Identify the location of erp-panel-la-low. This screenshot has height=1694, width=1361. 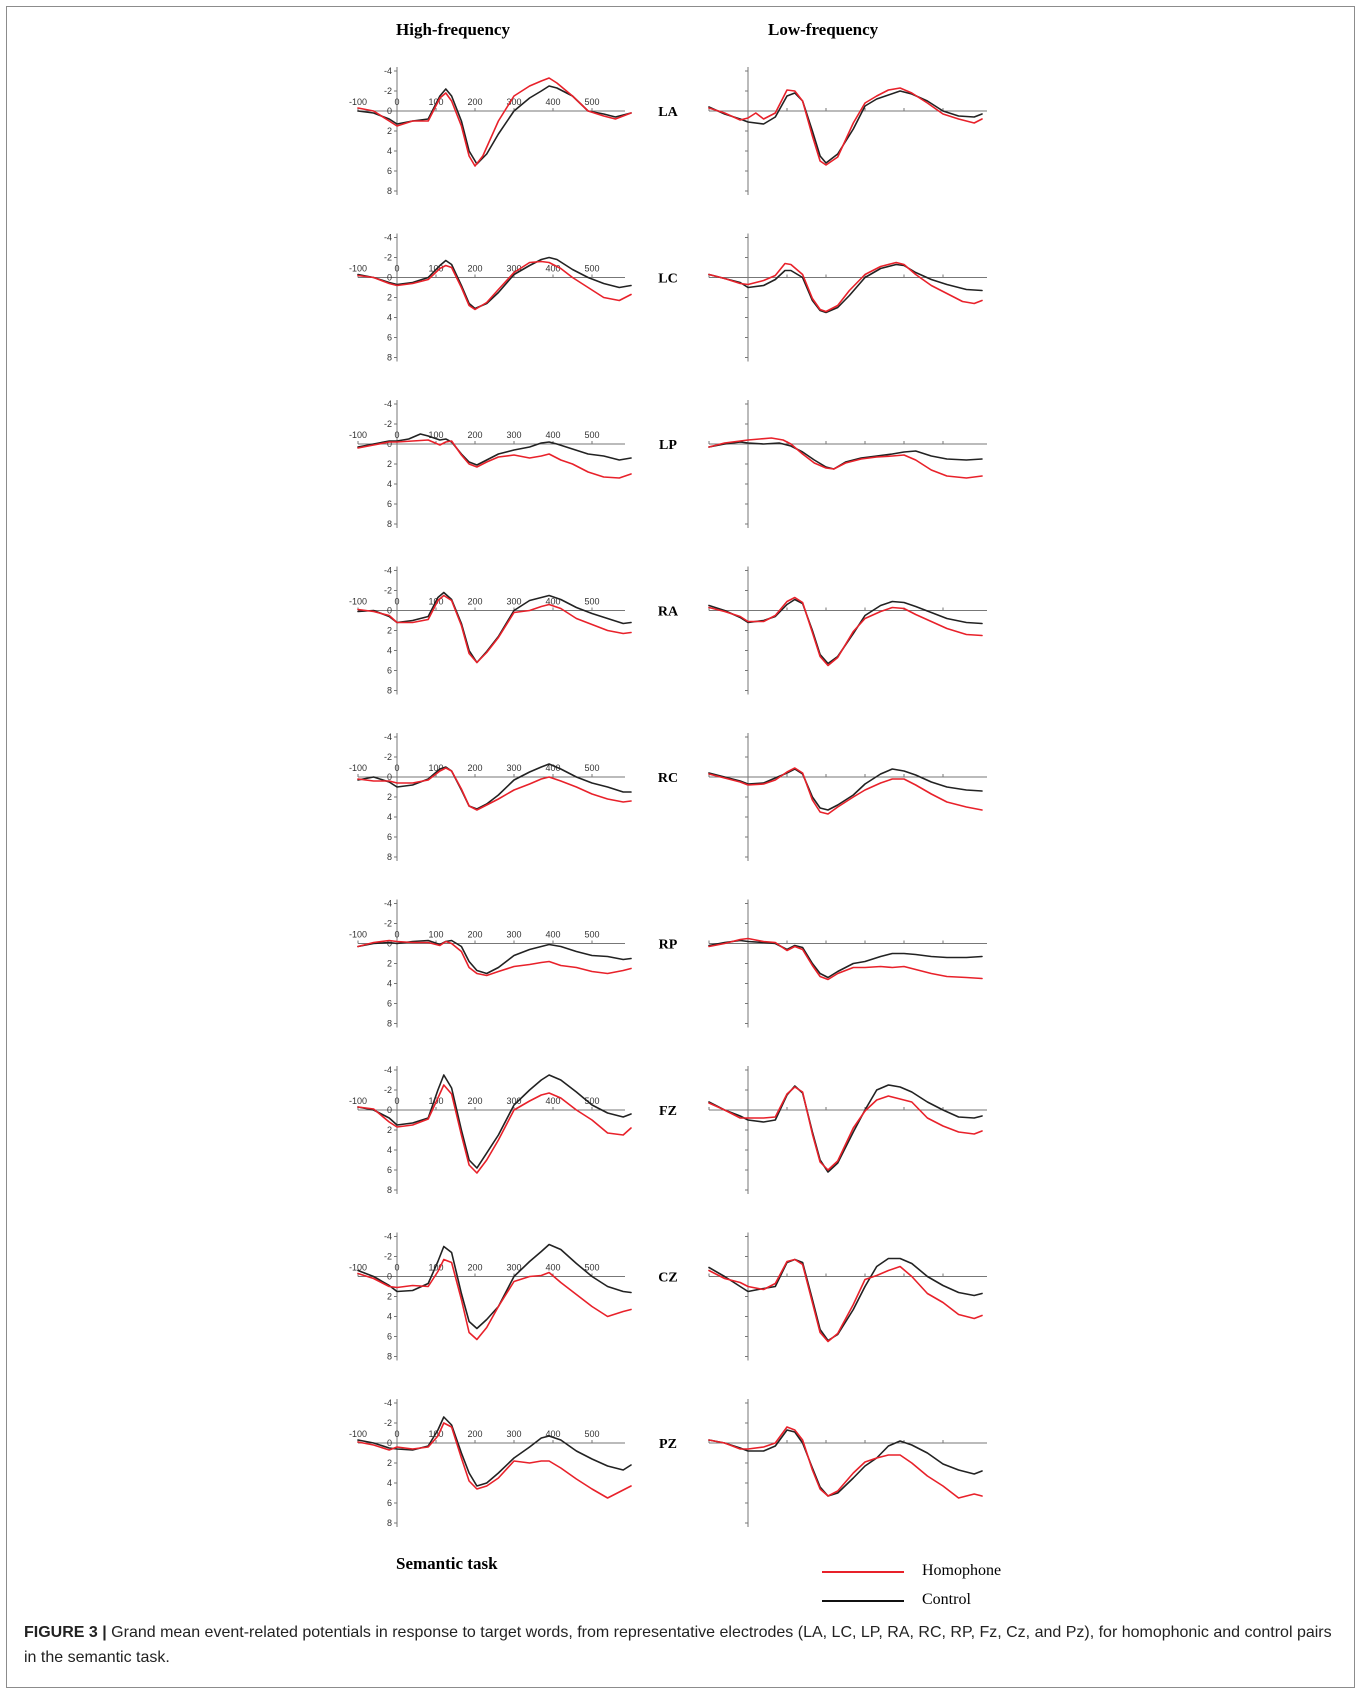
(847, 131).